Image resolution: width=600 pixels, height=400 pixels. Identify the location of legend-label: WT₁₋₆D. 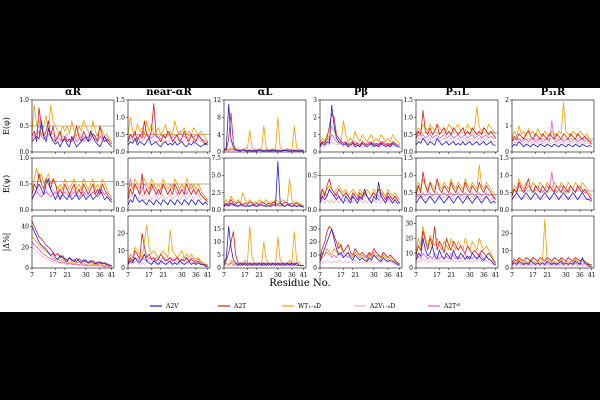
(309, 306).